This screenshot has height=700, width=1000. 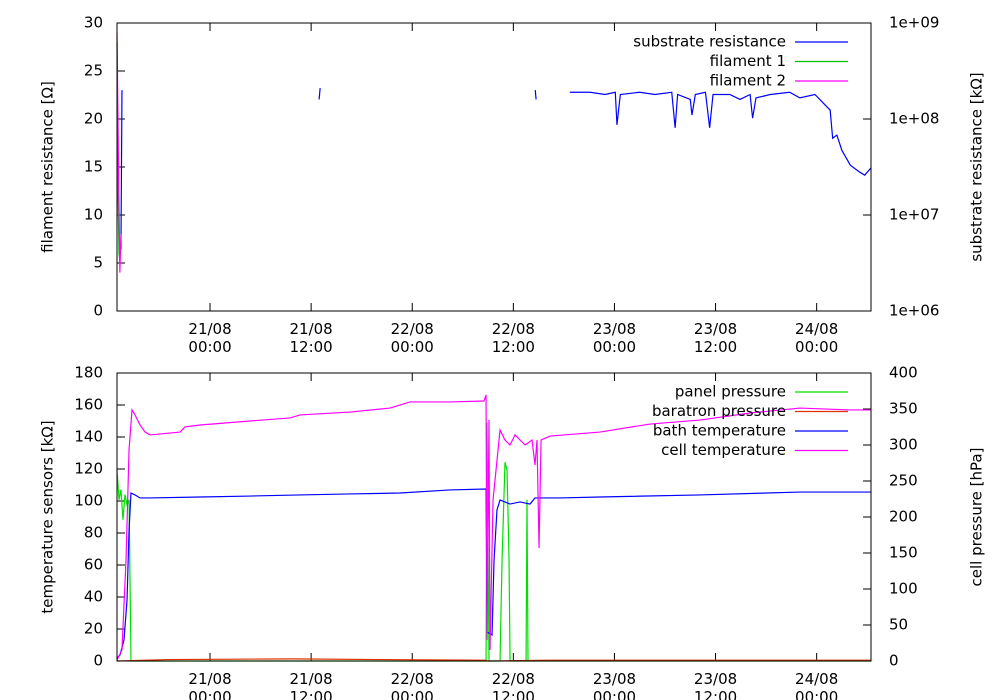 I want to click on y-axis-title: temperature sensors [kΩ], so click(x=48, y=516).